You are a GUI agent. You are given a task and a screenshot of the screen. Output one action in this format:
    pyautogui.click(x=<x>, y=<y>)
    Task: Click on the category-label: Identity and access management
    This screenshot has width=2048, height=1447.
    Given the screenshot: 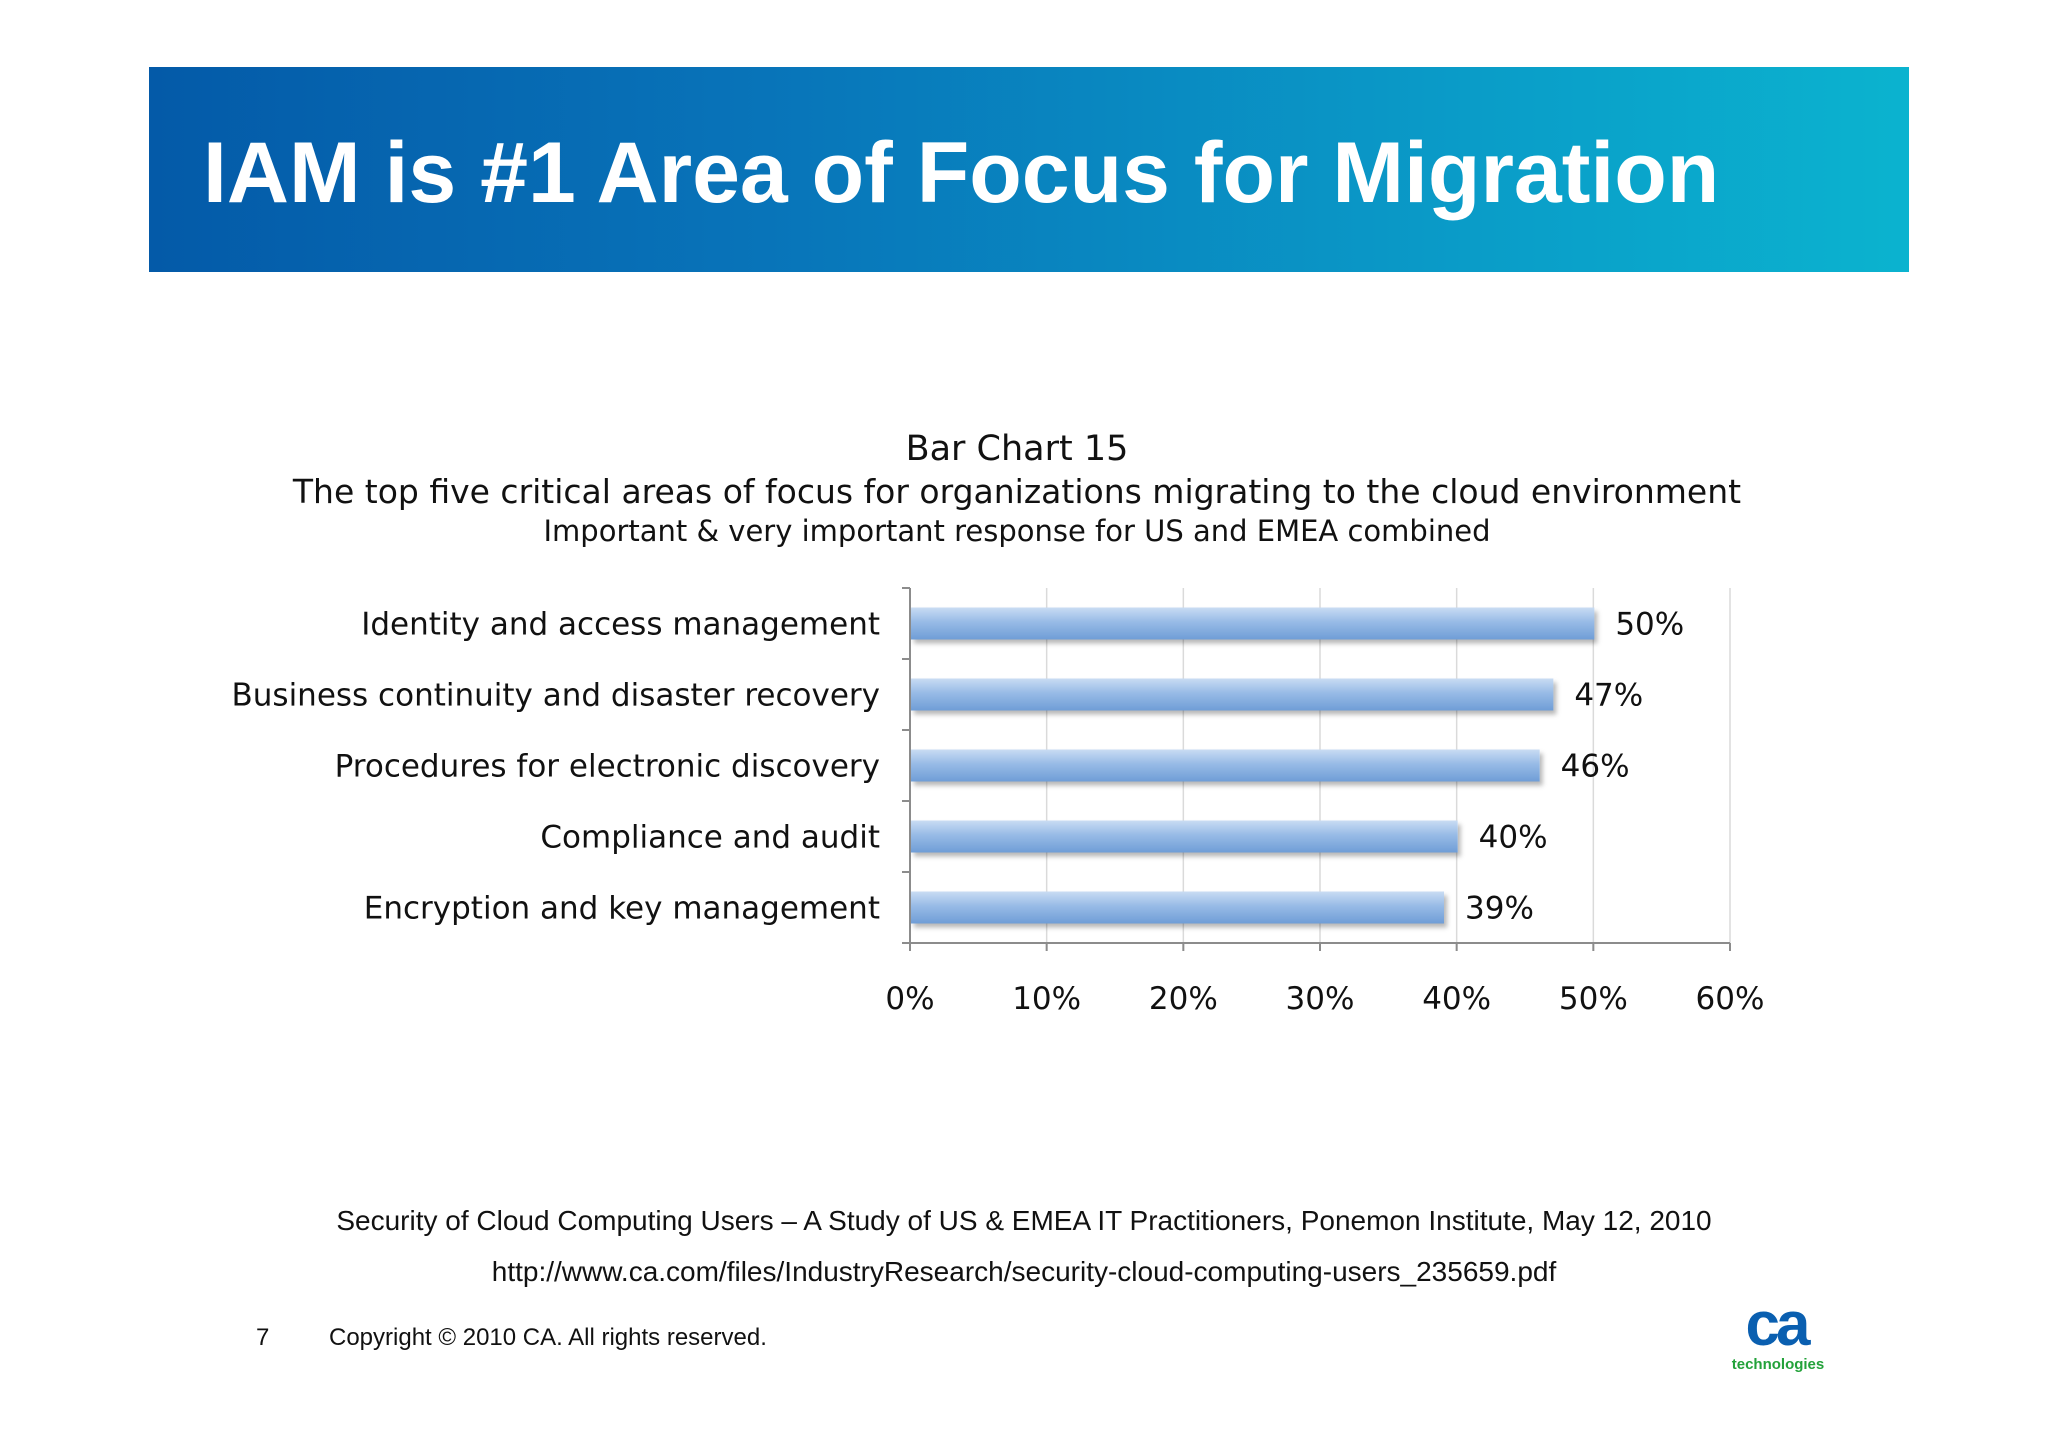 What is the action you would take?
    pyautogui.click(x=620, y=625)
    